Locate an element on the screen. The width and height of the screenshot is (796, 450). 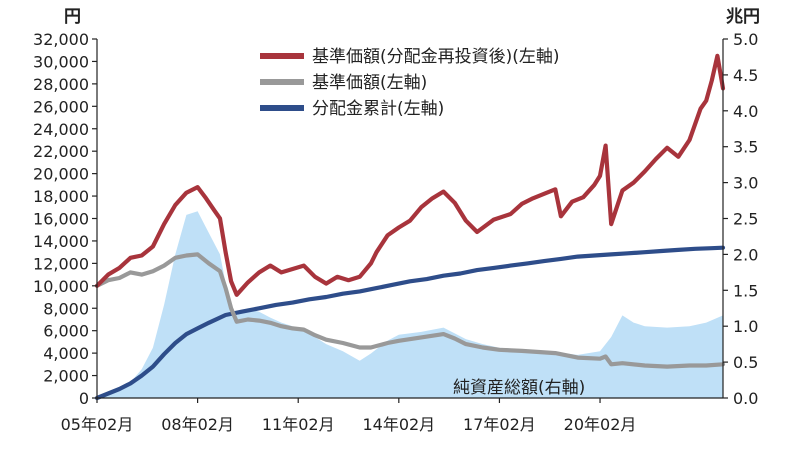
legend: 基準価額(分配金再投資後)(左軸) 基準価額(左軸) 分配金累計(左軸) is located at coordinates (410, 83).